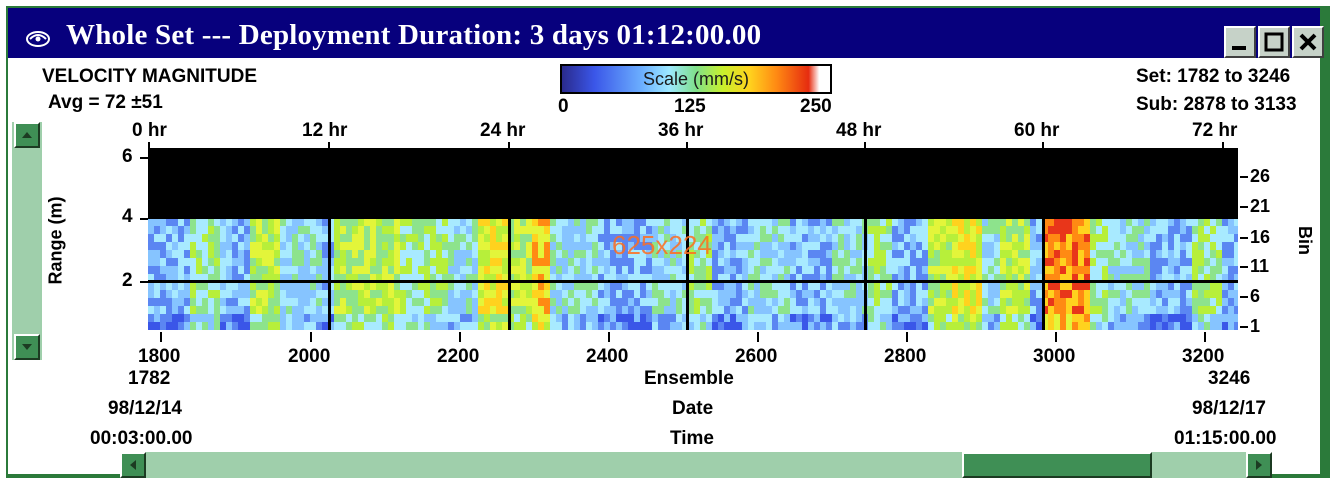 This screenshot has width=1336, height=484. What do you see at coordinates (1308, 42) in the screenshot?
I see `close-button` at bounding box center [1308, 42].